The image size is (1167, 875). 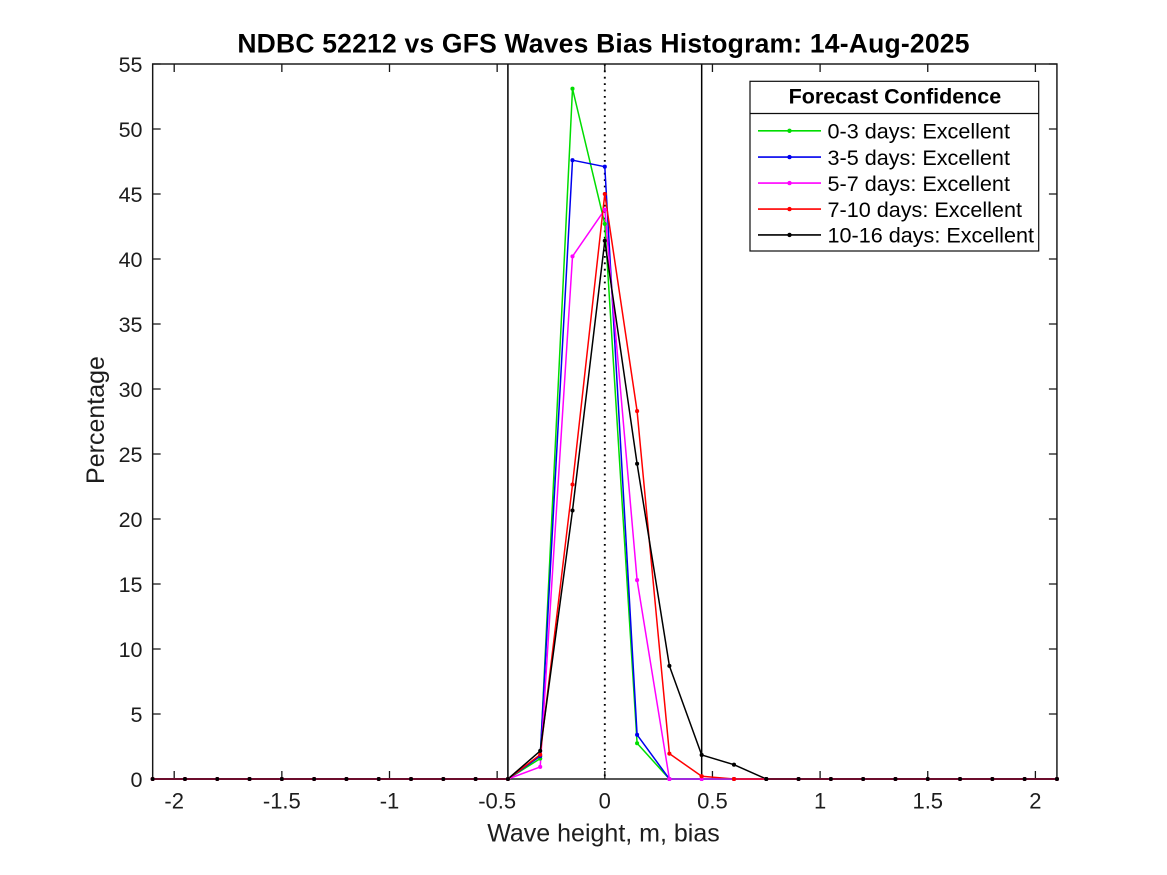 What do you see at coordinates (174, 801) in the screenshot?
I see `svg-text: -2` at bounding box center [174, 801].